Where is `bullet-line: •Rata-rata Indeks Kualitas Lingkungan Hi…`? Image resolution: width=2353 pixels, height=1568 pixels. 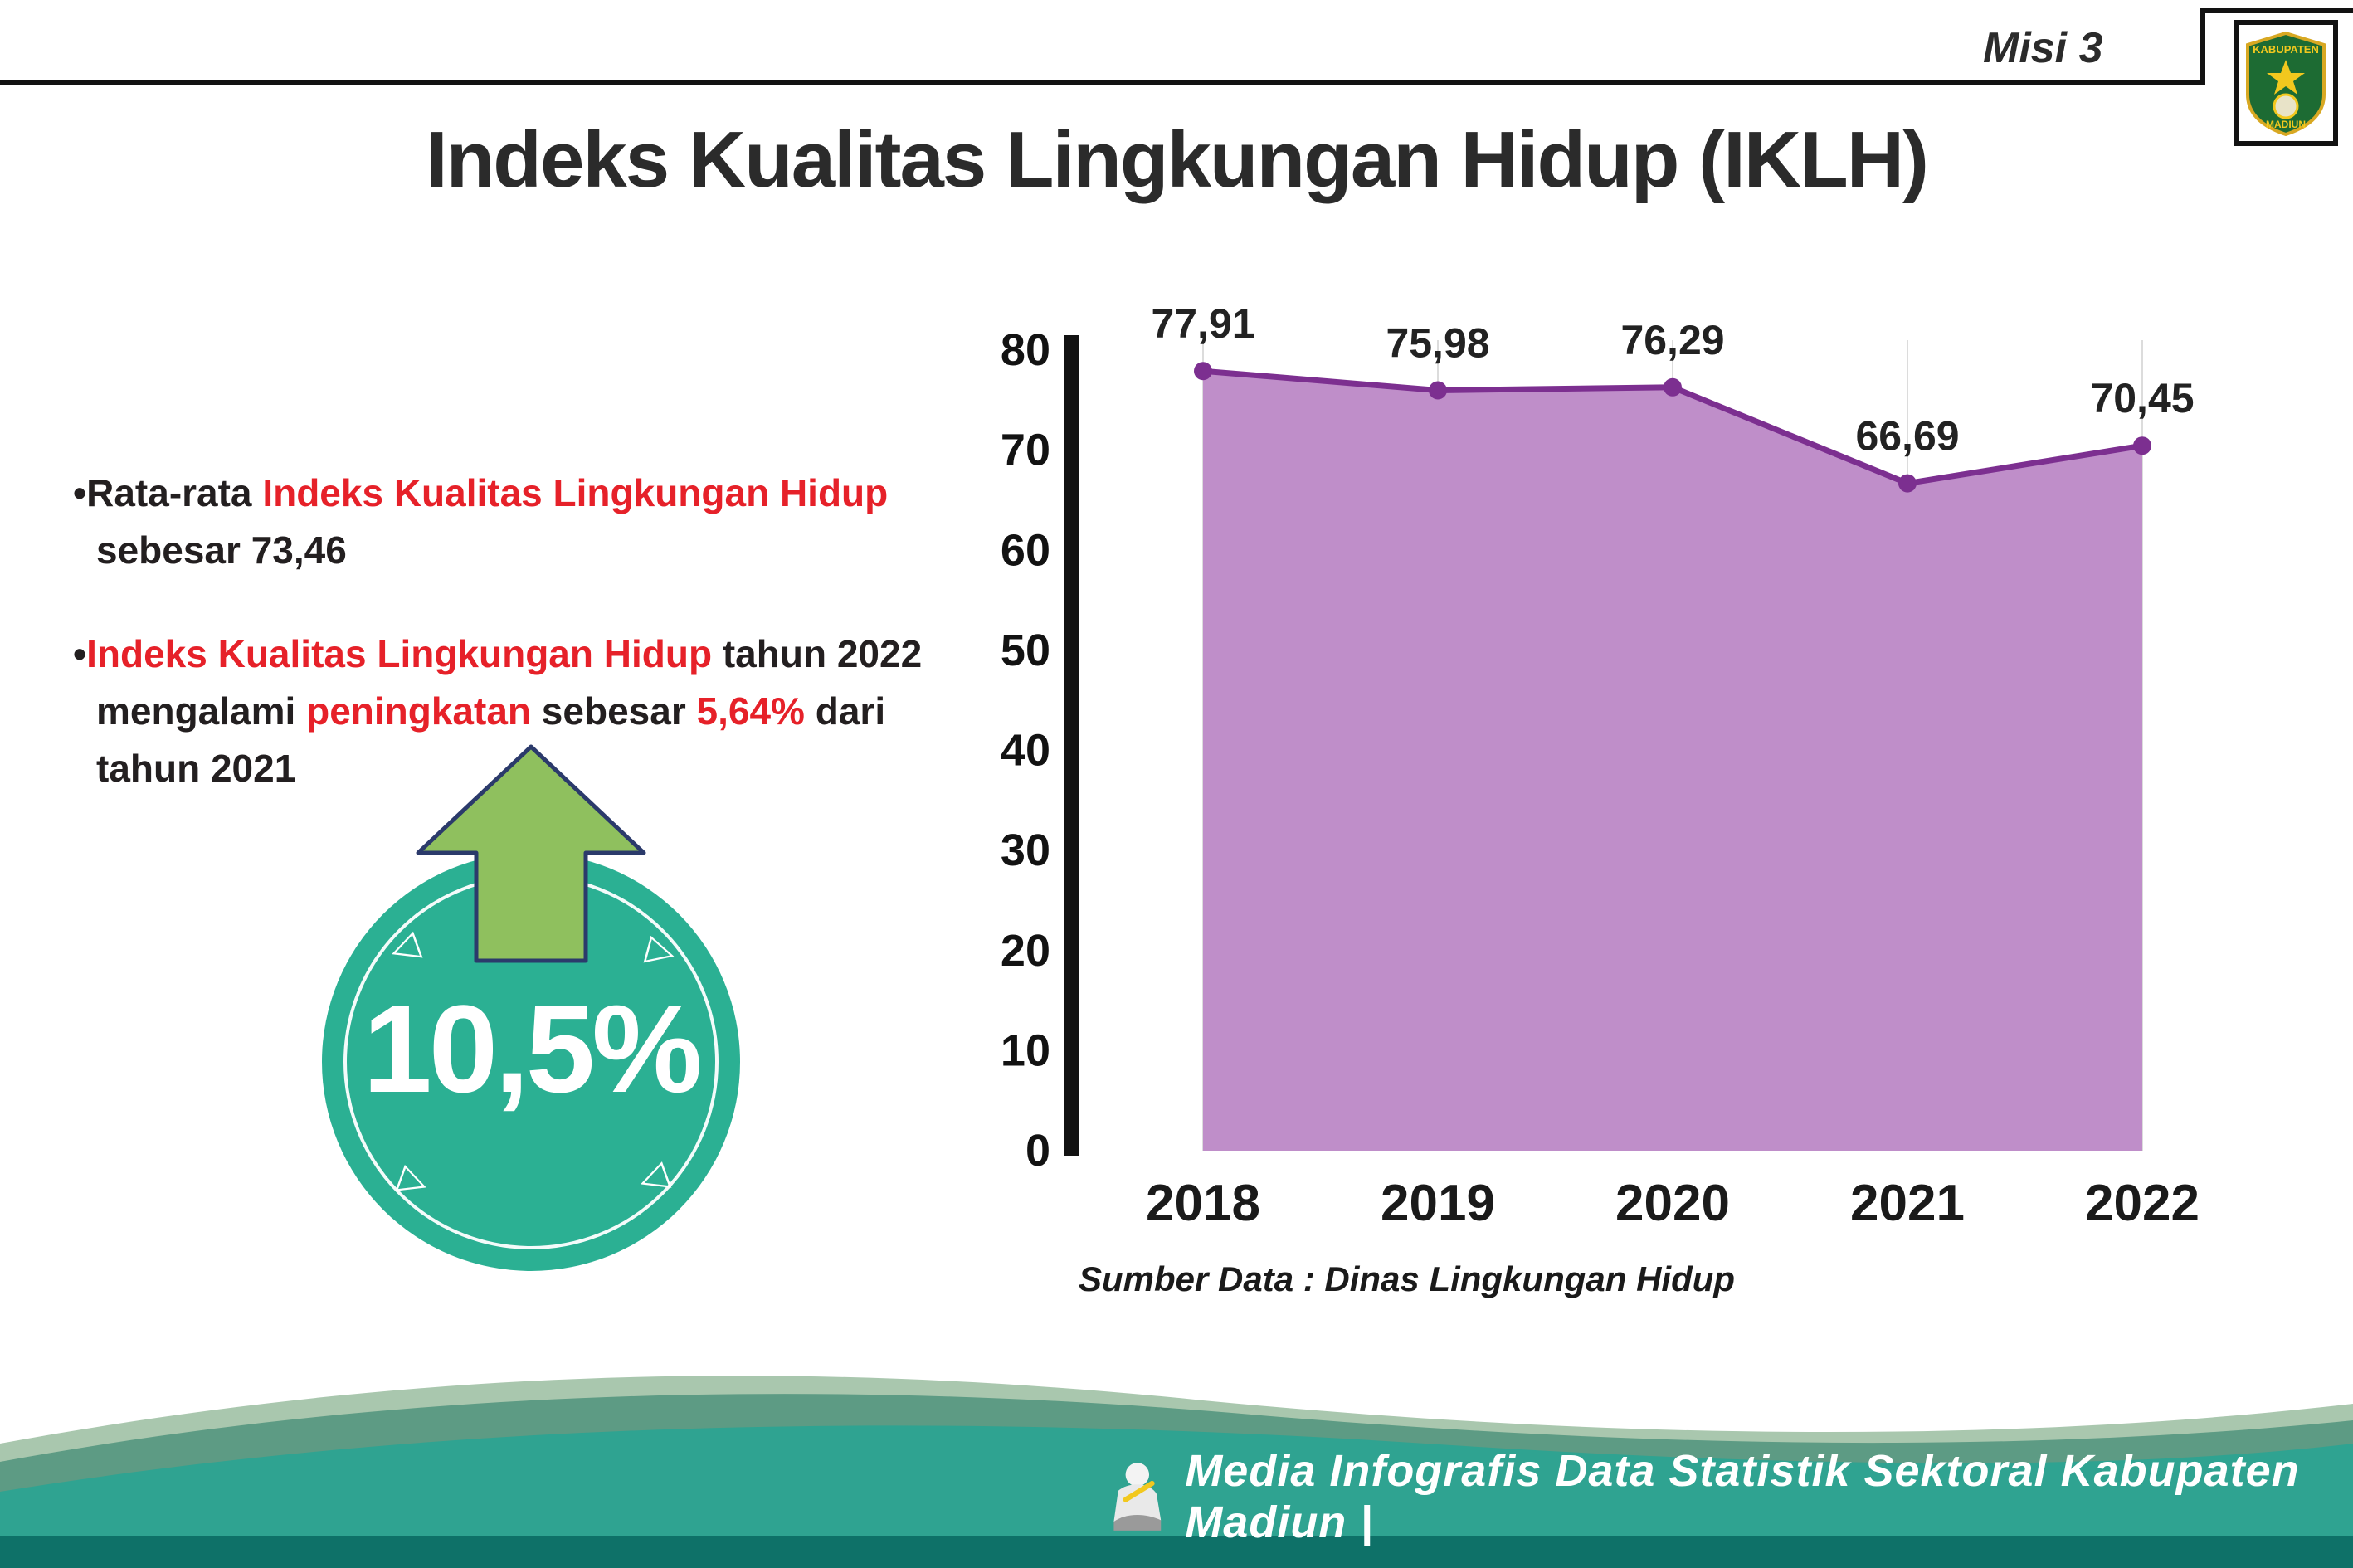
bullet-line: •Rata-rata Indeks Kualitas Lingkungan Hi… is located at coordinates (481, 492).